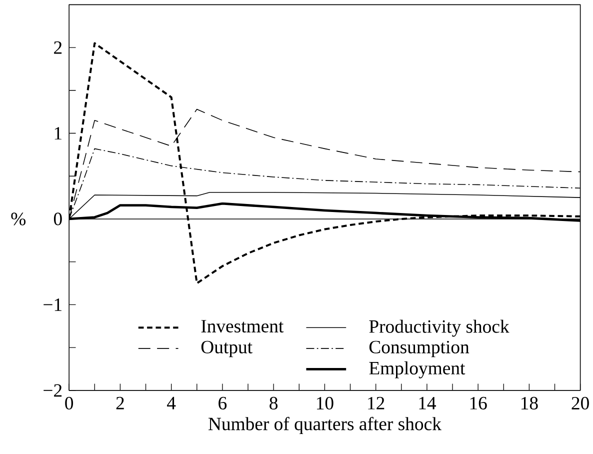  What do you see at coordinates (242, 326) in the screenshot?
I see `legend-label: Investment` at bounding box center [242, 326].